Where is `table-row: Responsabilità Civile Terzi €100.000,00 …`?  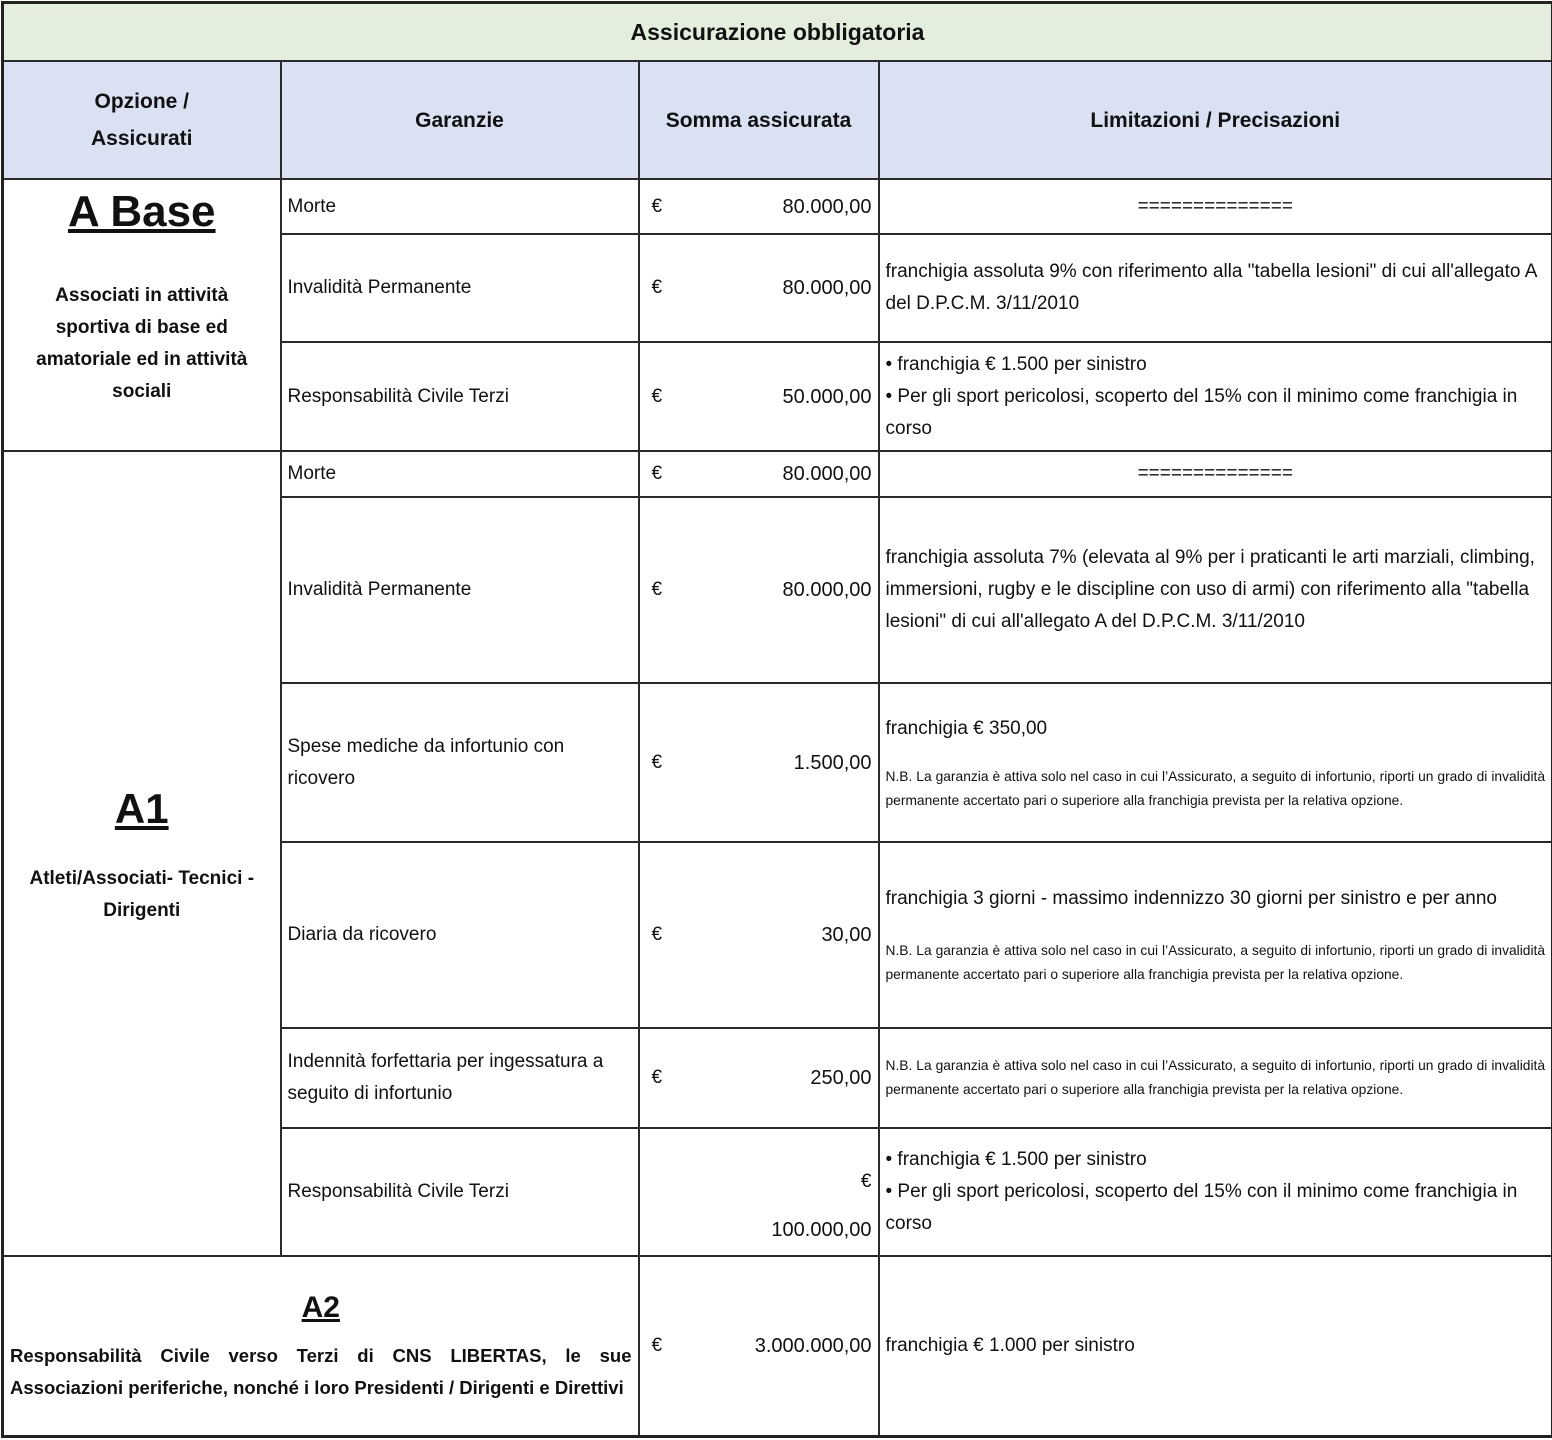
table-row: Responsabilità Civile Terzi €100.000,00 … is located at coordinates (777, 1192).